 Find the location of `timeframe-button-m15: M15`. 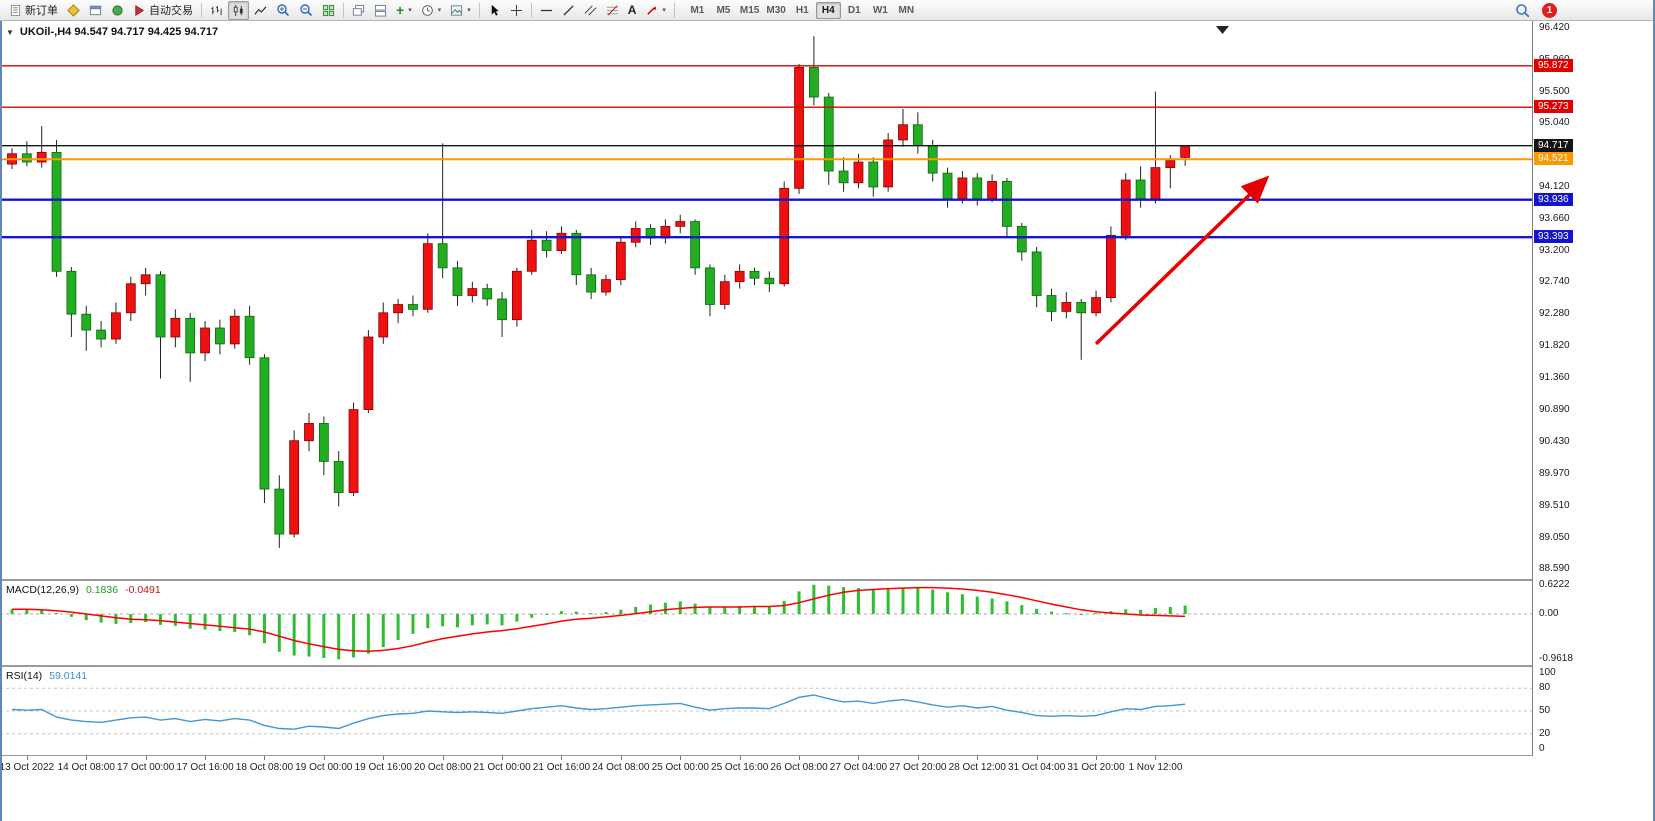

timeframe-button-m15: M15 is located at coordinates (749, 10).